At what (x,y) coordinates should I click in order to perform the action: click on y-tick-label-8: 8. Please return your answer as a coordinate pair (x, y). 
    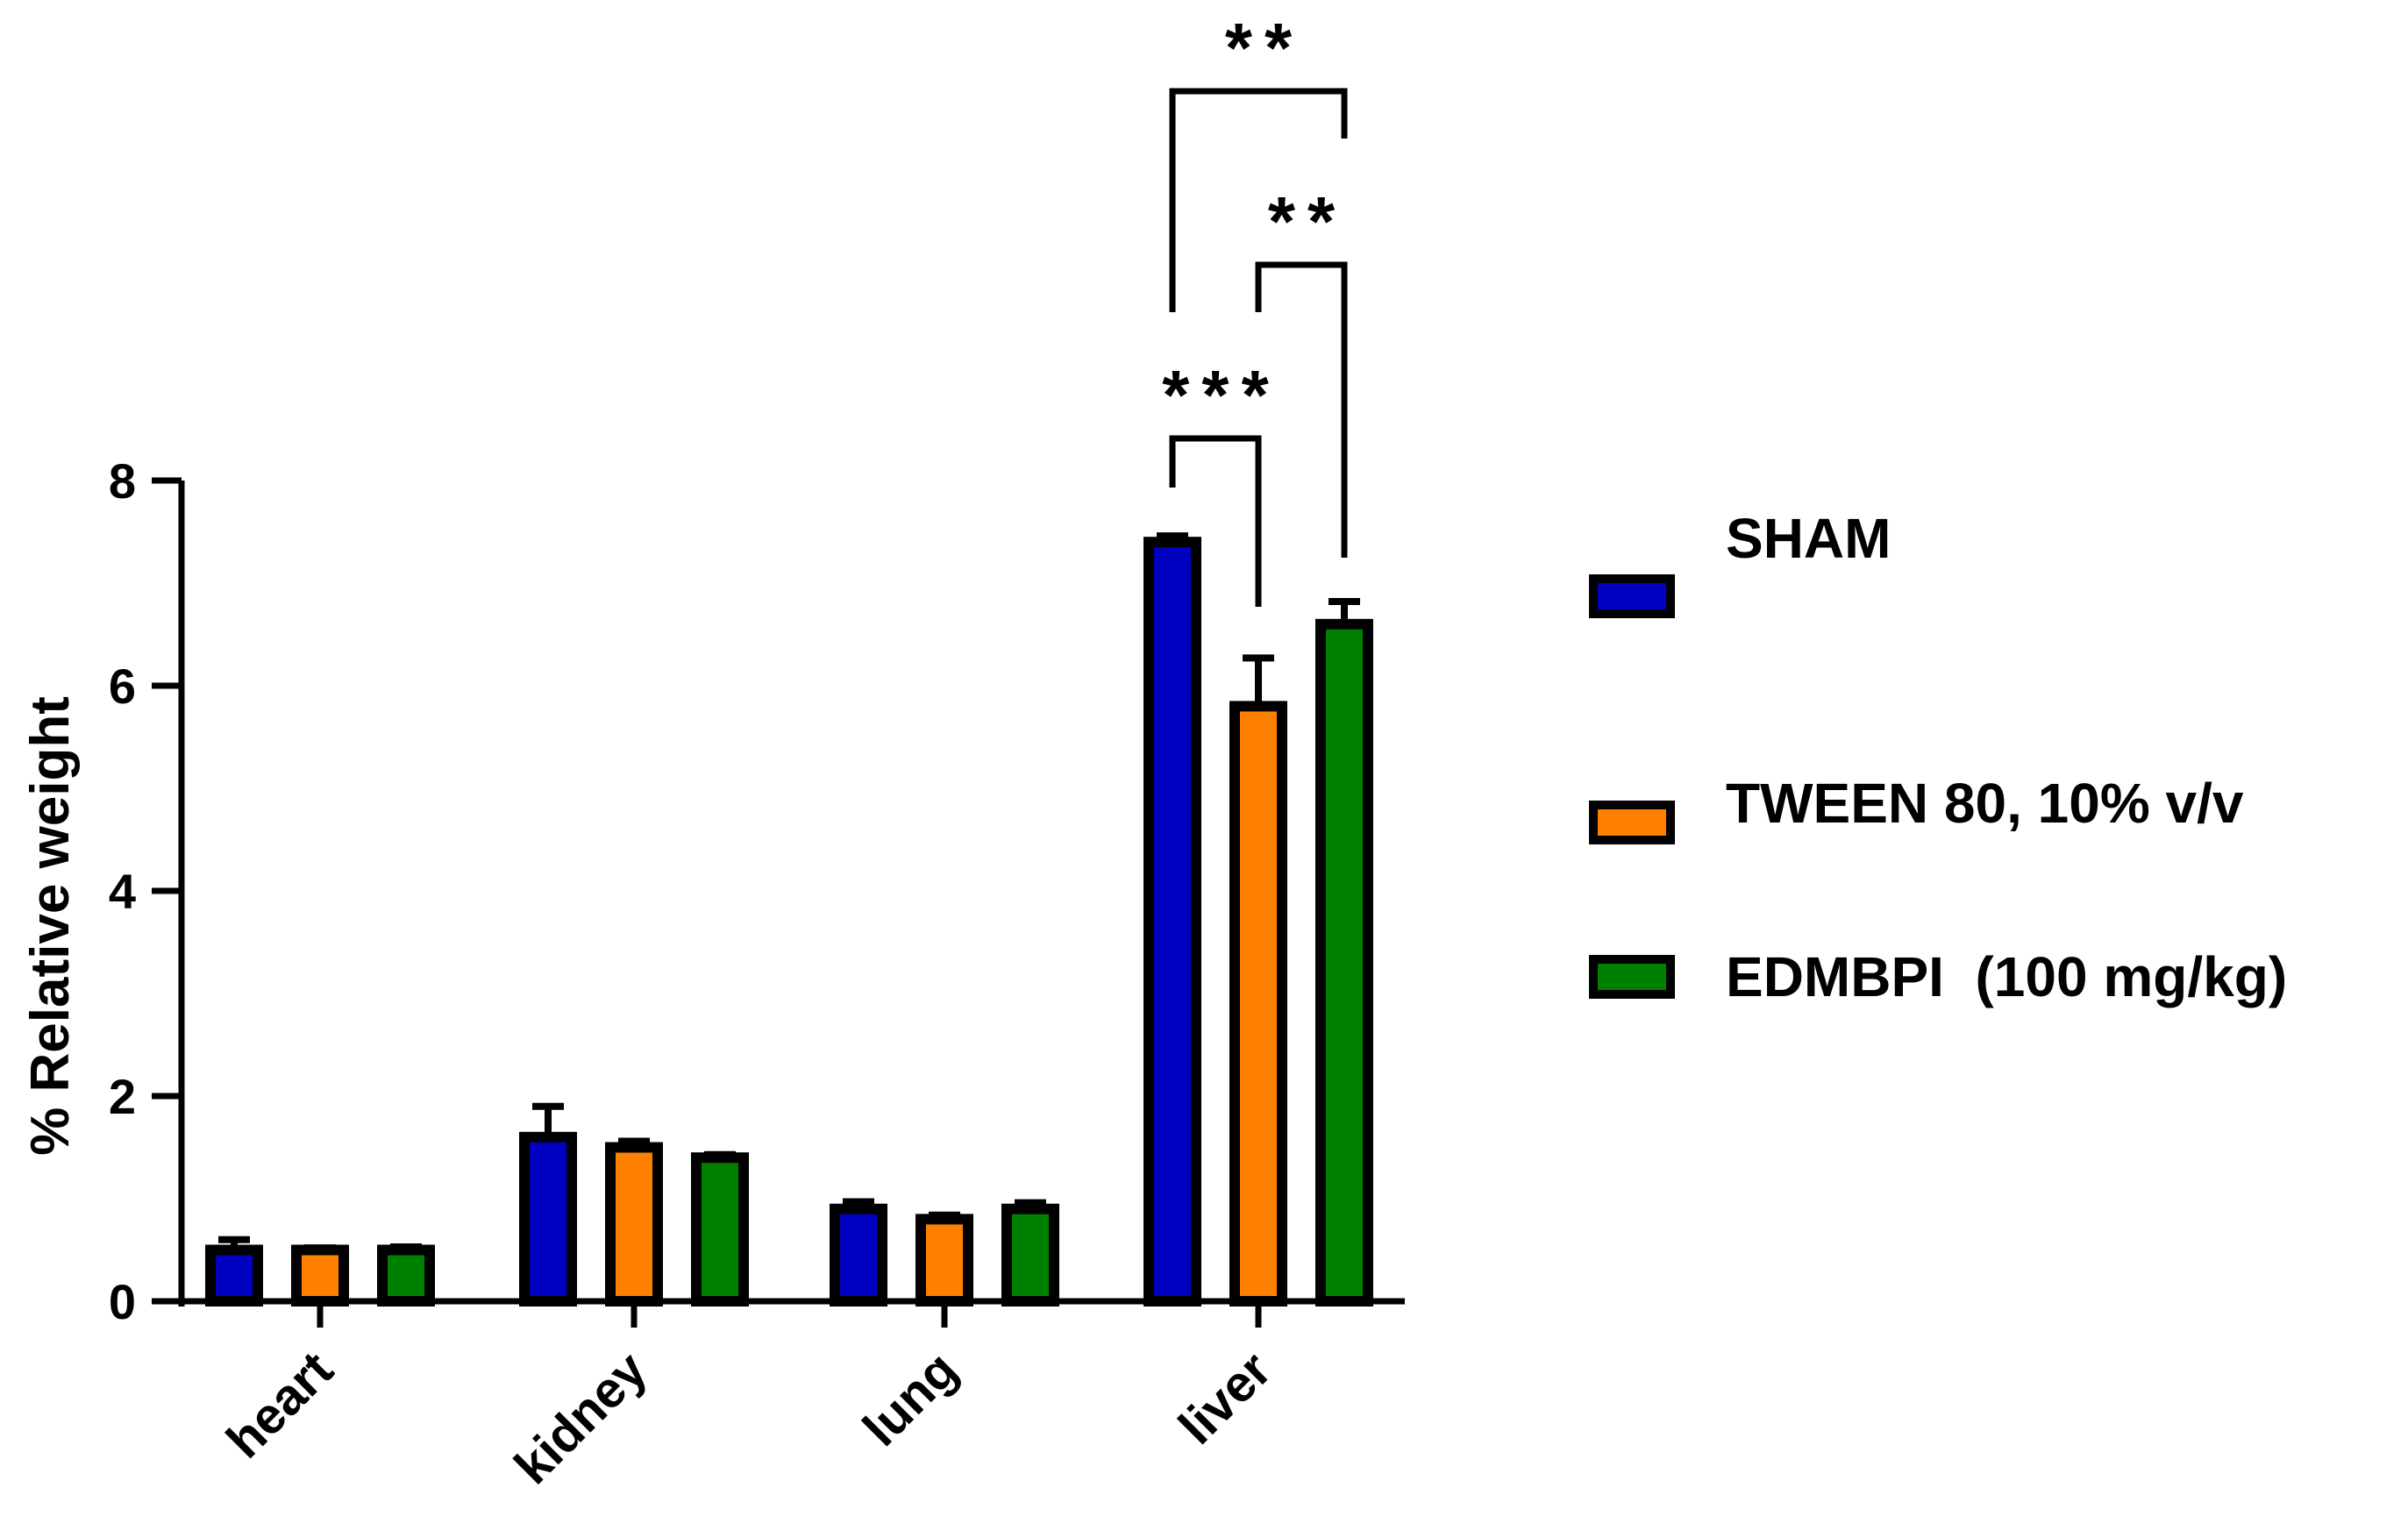
    Looking at the image, I should click on (123, 481).